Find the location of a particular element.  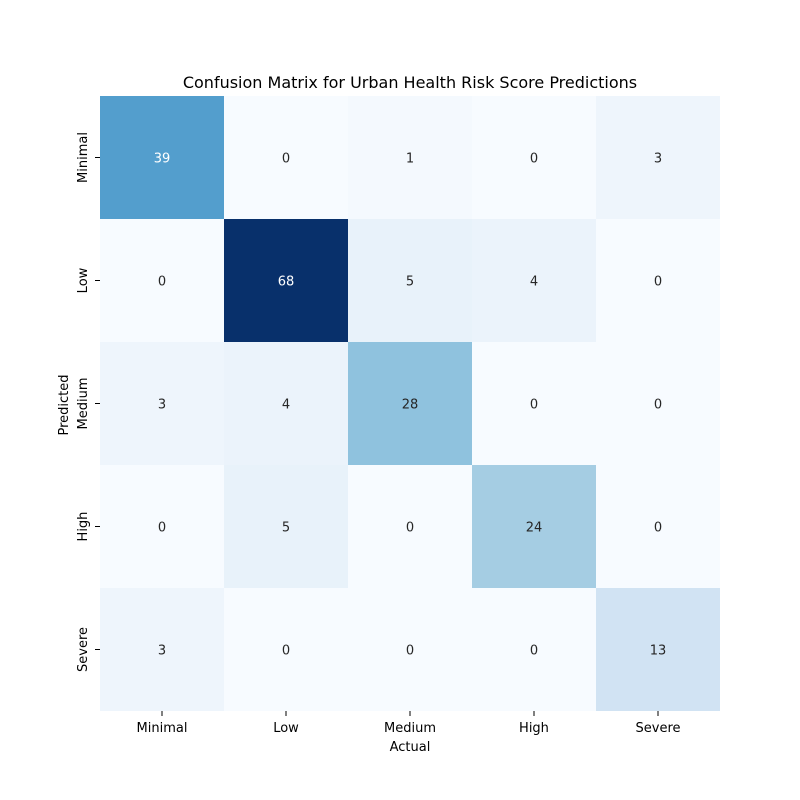

y-tick-label: Low is located at coordinates (83, 280).